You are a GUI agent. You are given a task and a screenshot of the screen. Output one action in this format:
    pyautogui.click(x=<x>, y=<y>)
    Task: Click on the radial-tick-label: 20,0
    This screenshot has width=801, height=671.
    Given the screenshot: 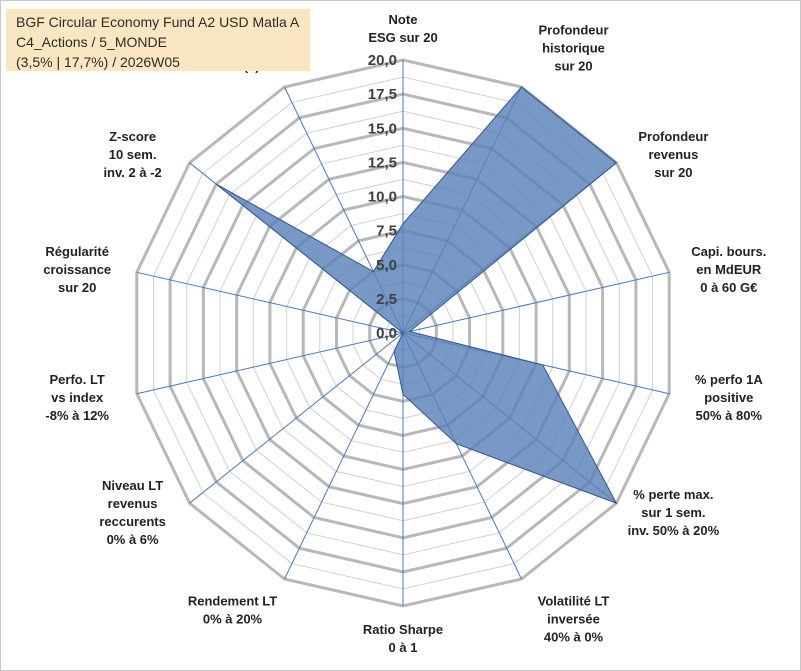 What is the action you would take?
    pyautogui.click(x=382, y=60)
    